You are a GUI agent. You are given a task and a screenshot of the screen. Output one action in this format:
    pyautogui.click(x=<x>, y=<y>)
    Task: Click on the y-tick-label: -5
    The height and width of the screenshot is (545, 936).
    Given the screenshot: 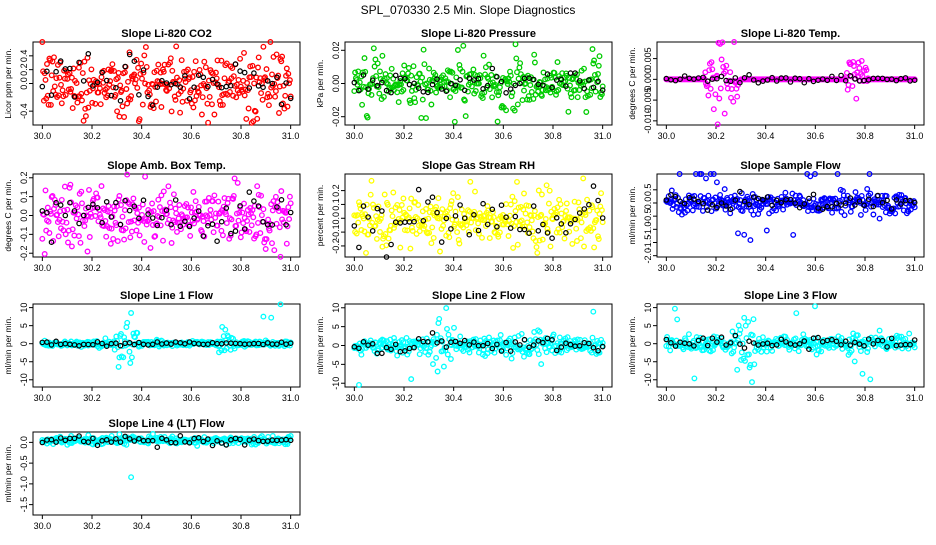 What is the action you would take?
    pyautogui.click(x=648, y=362)
    